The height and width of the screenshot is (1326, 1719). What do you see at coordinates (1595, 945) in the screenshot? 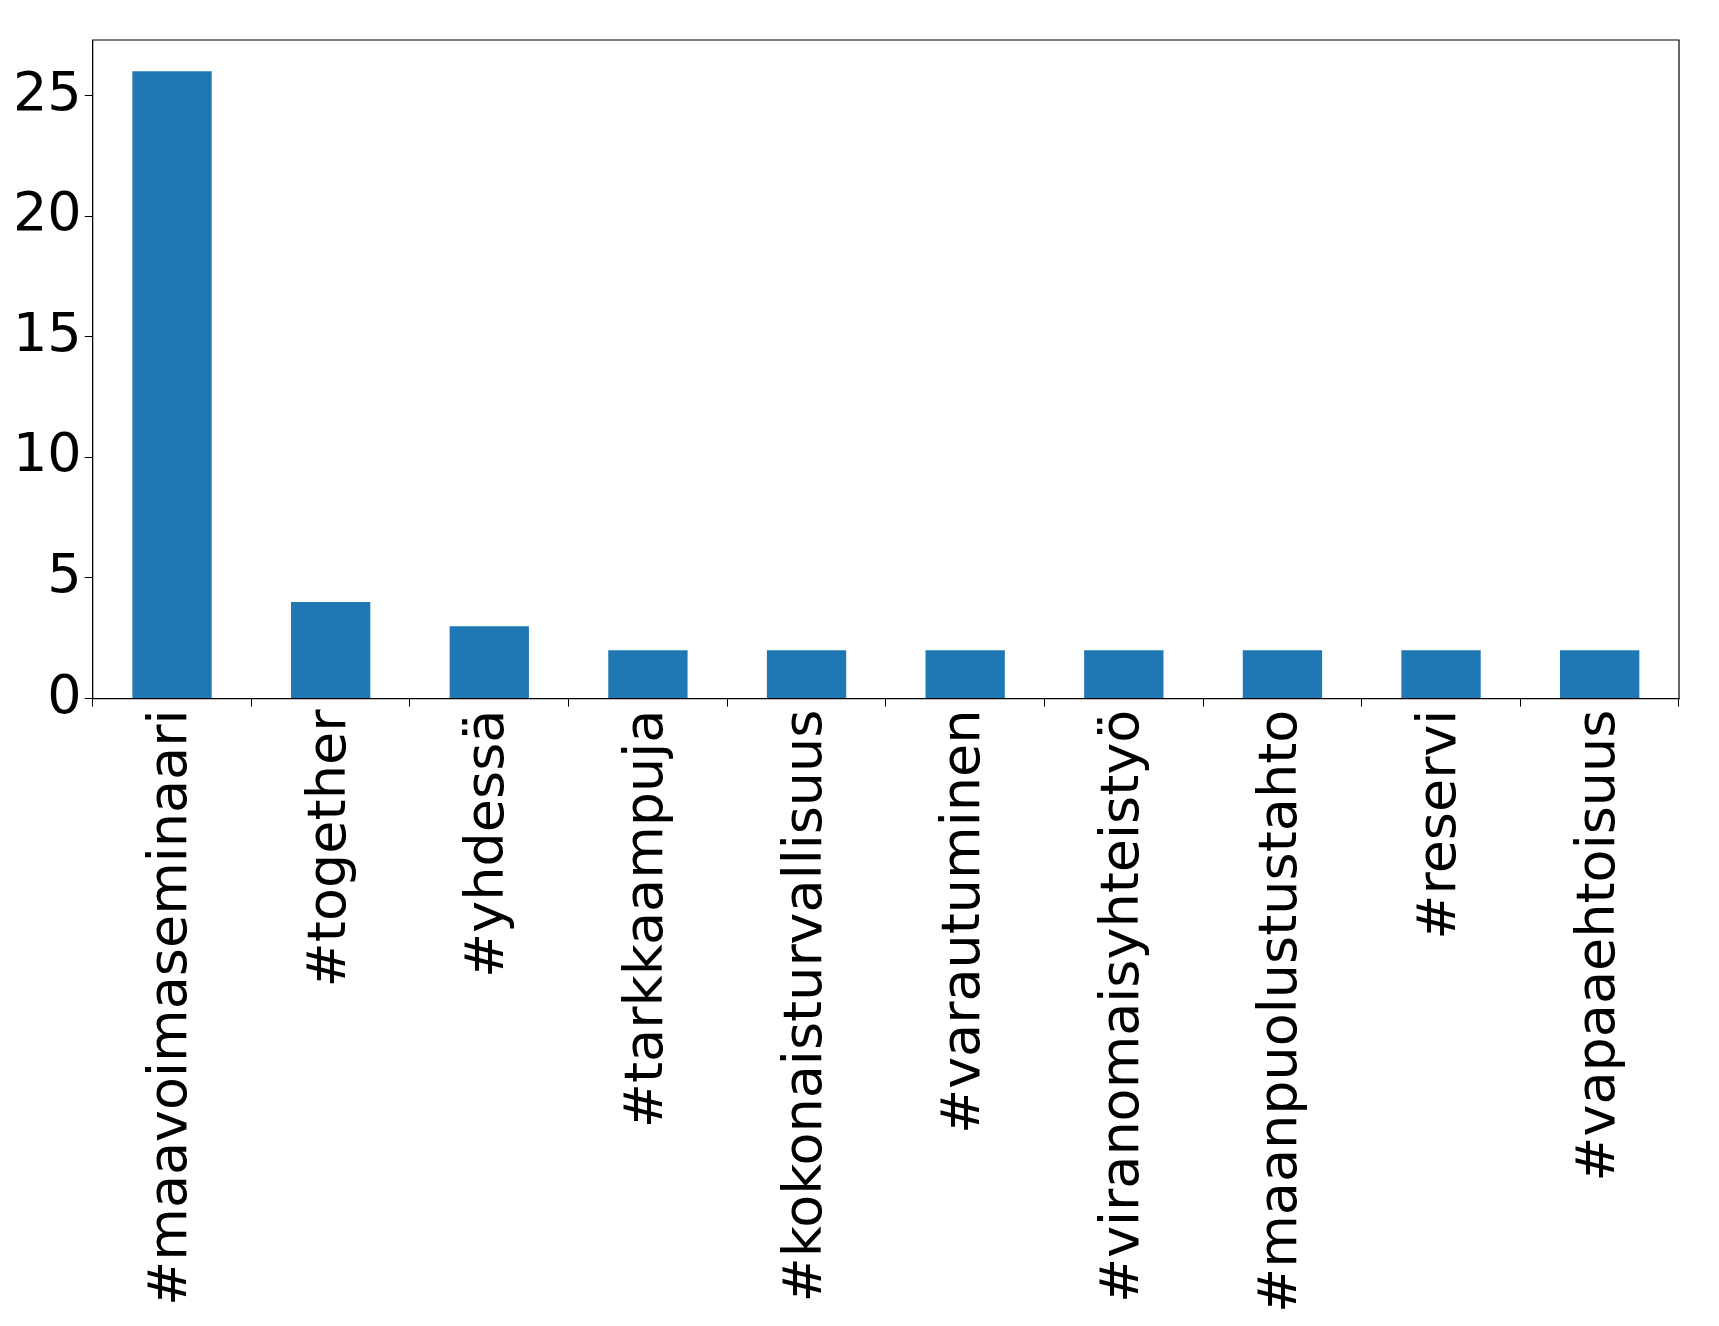
I see `x-tick-label: #vapaaehtoisuus` at bounding box center [1595, 945].